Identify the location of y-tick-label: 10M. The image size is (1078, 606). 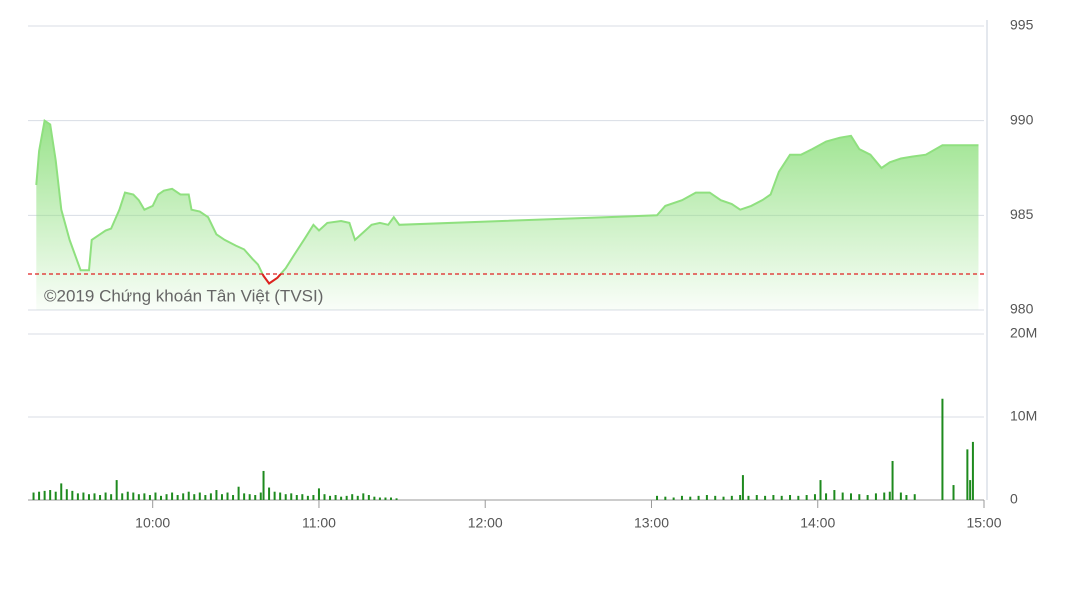
(1023, 416).